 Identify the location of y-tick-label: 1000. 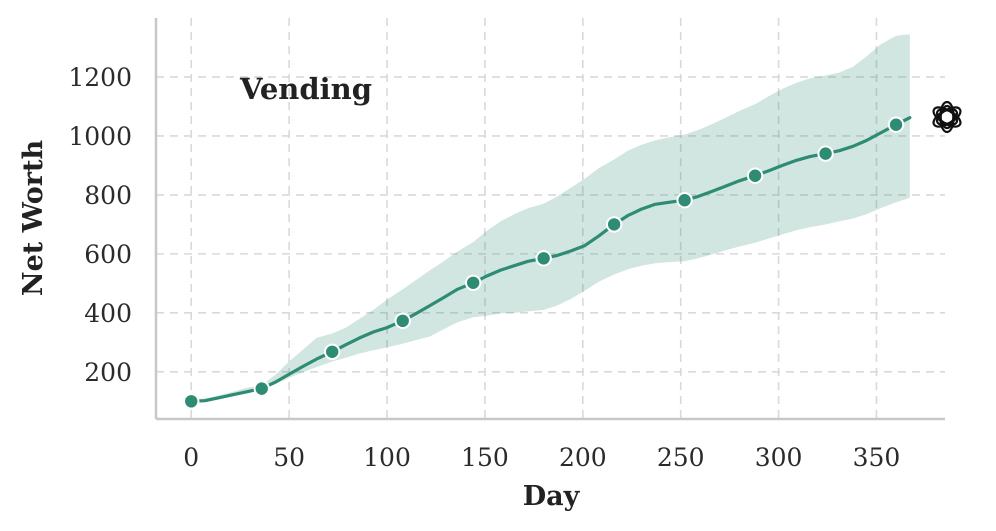
(100, 136).